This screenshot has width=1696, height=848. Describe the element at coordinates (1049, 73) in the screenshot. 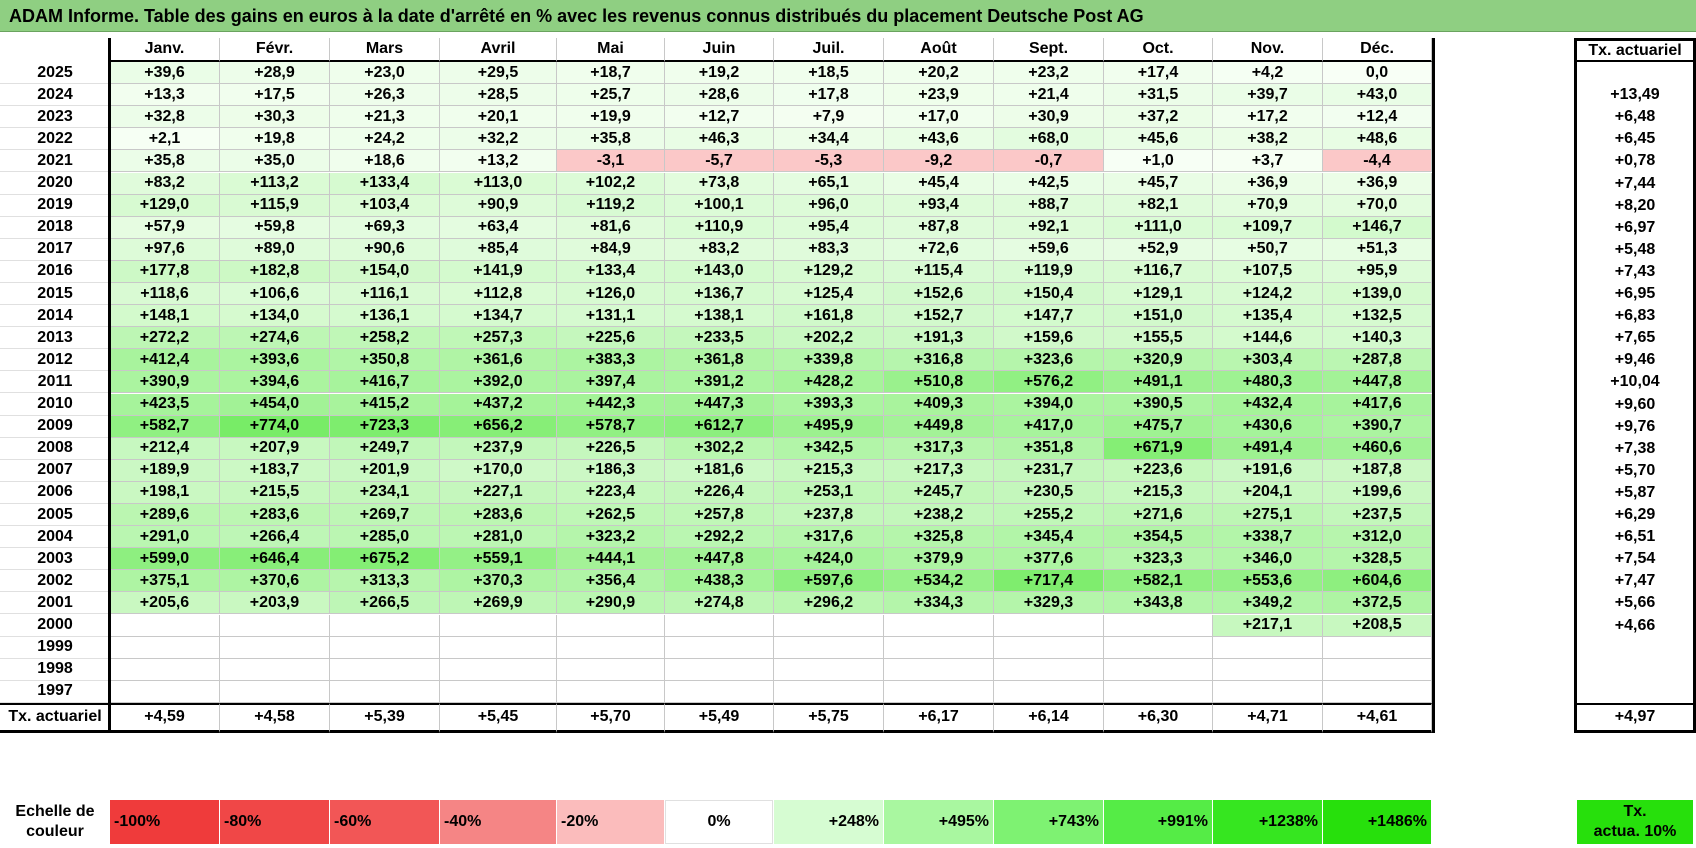

I see `table-cell: +23,2` at that location.